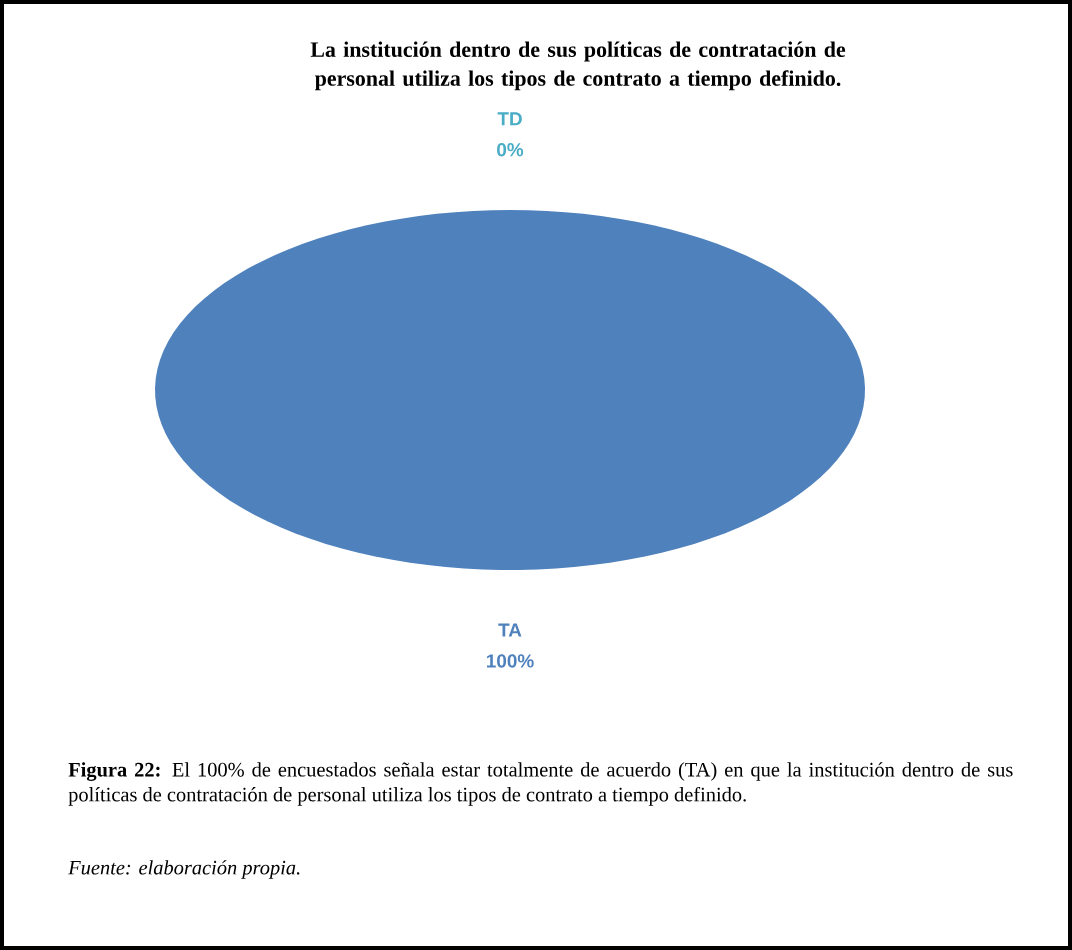 This screenshot has height=950, width=1072. What do you see at coordinates (510, 150) in the screenshot?
I see `text: 0%` at bounding box center [510, 150].